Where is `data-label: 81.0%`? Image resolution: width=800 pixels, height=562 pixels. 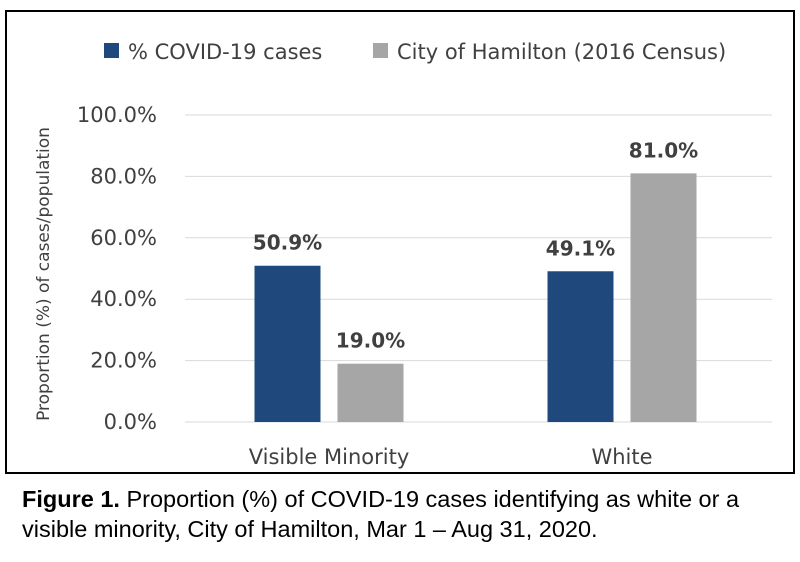 data-label: 81.0% is located at coordinates (663, 150).